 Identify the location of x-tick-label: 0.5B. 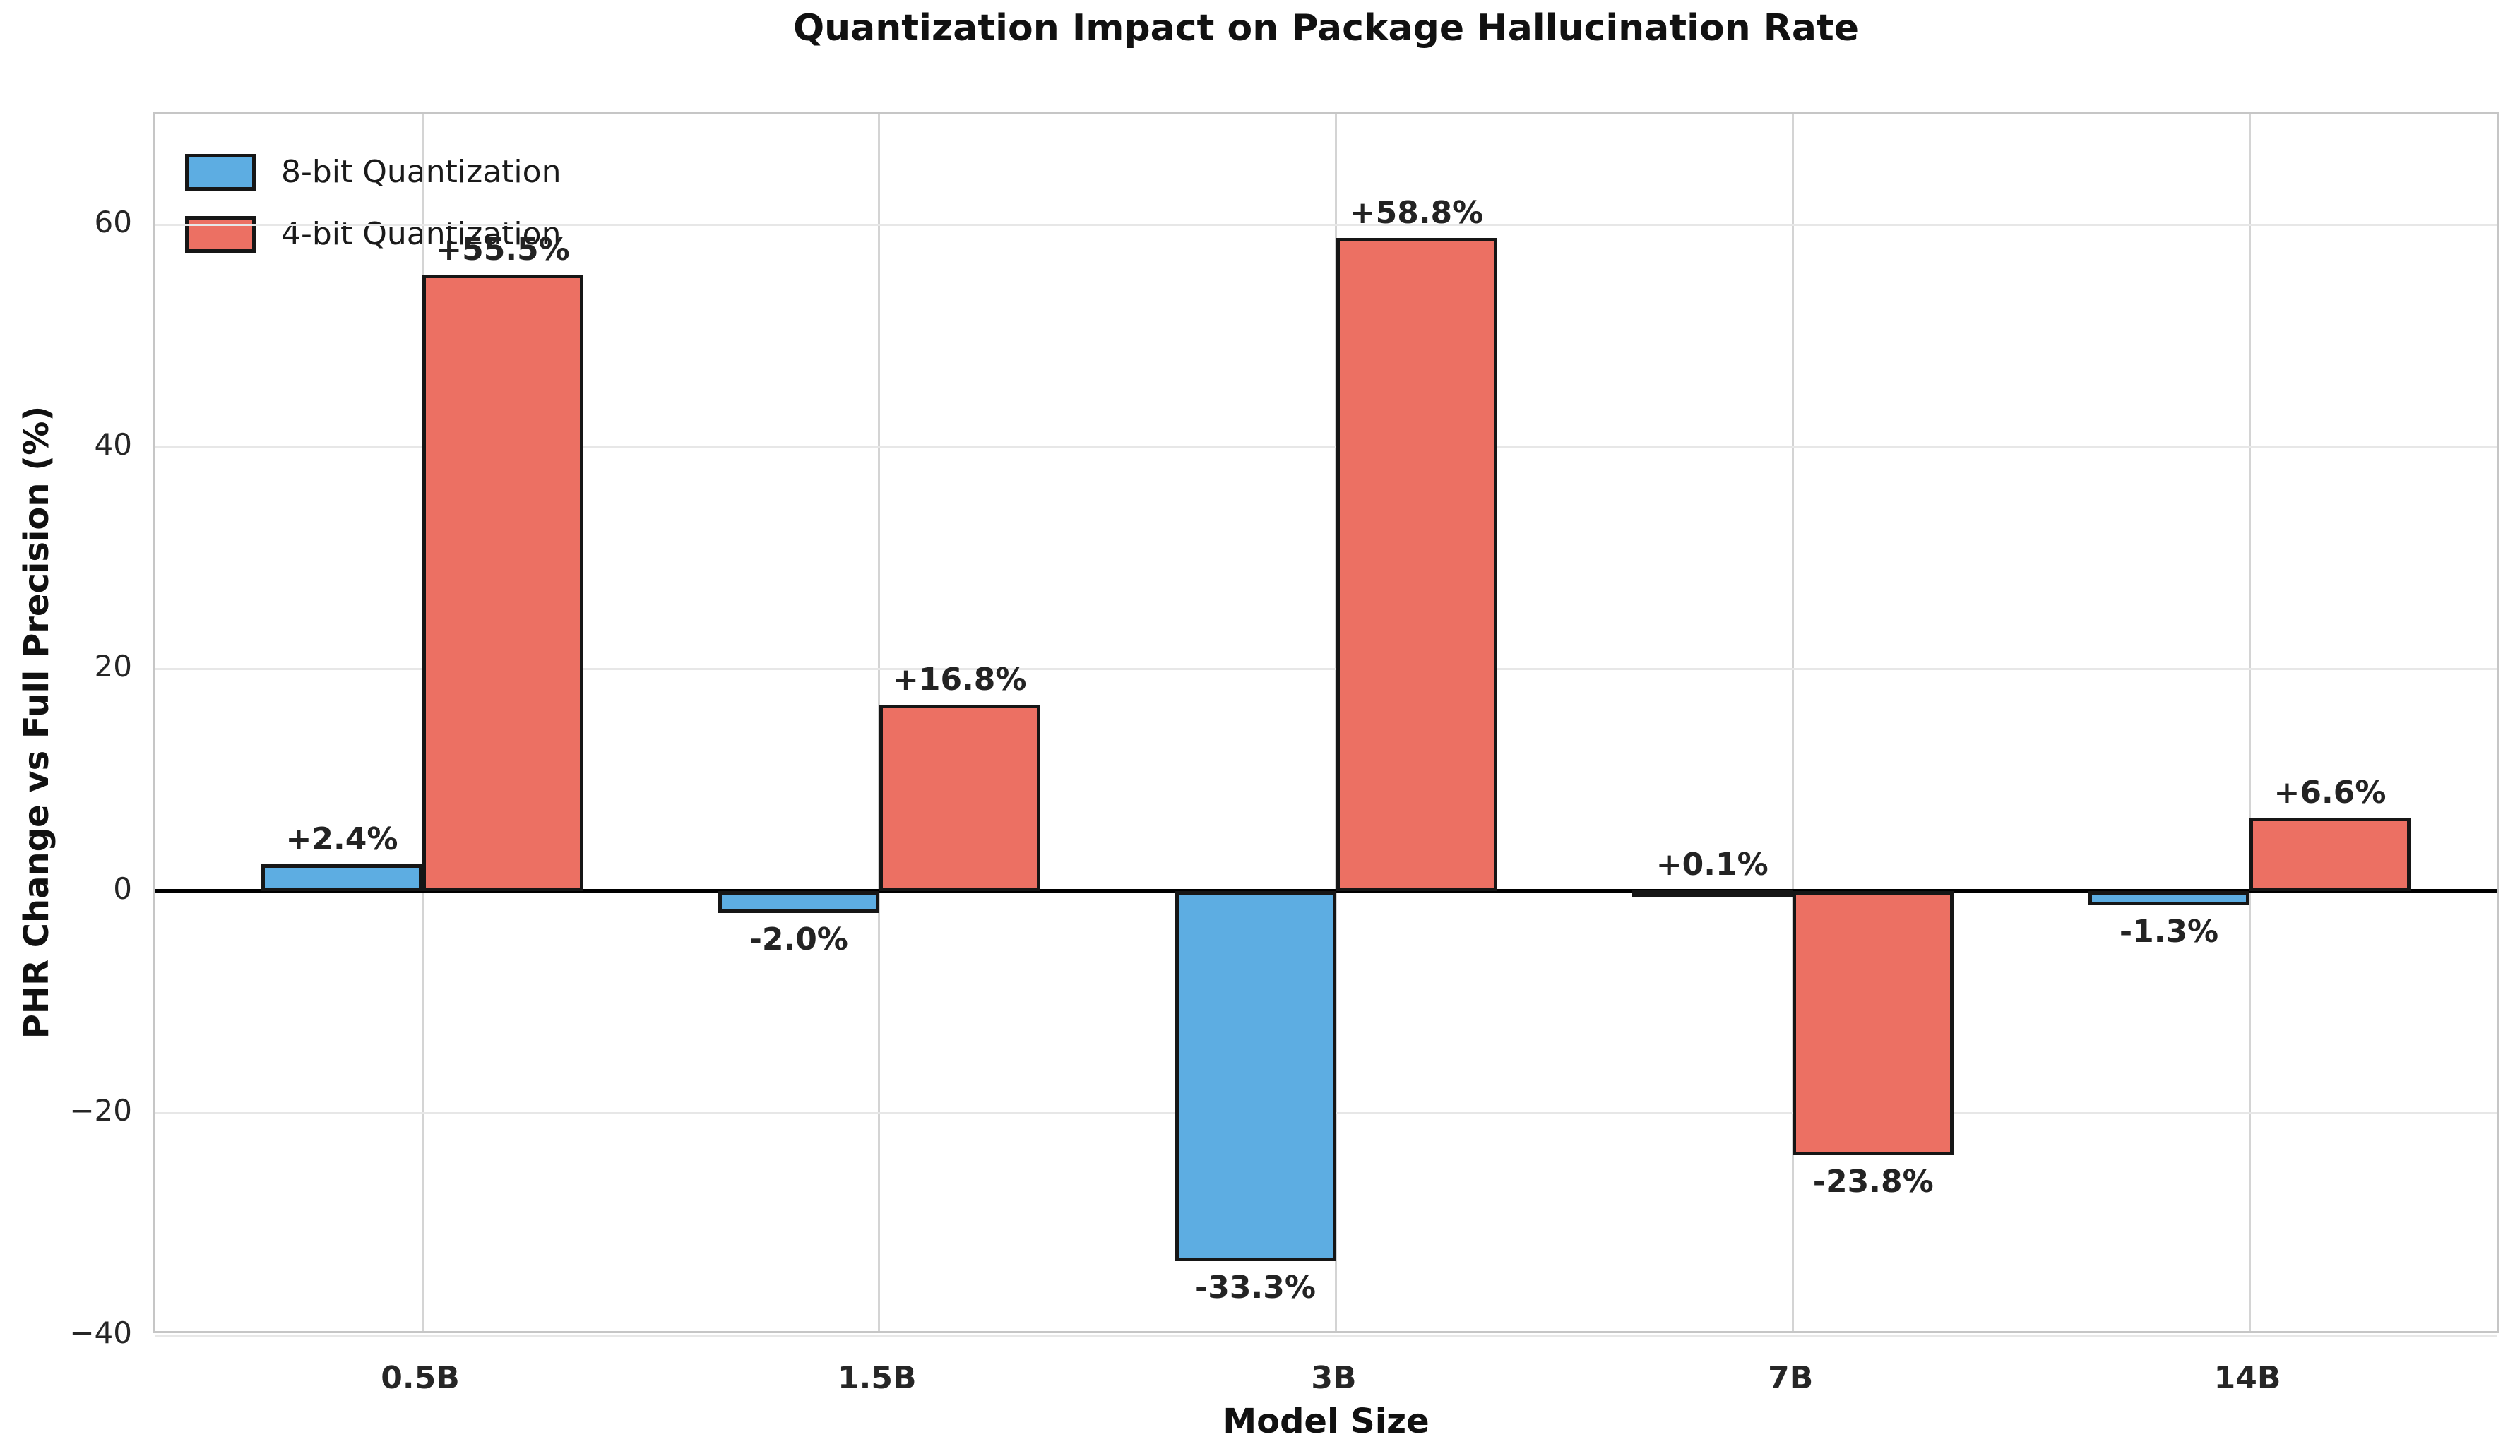
(420, 1378).